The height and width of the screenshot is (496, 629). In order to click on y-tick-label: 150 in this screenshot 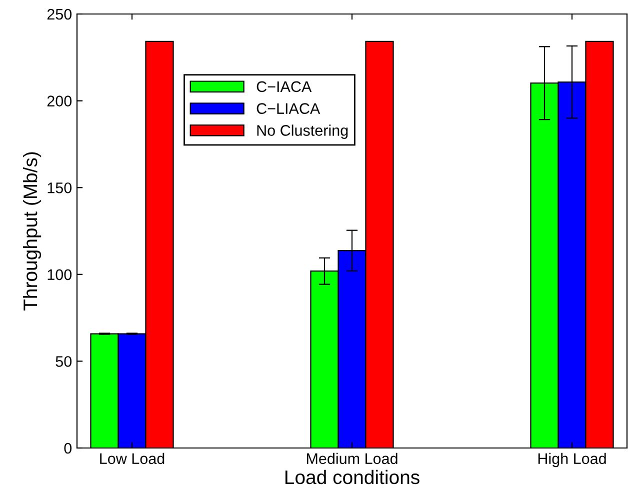, I will do `click(60, 188)`.